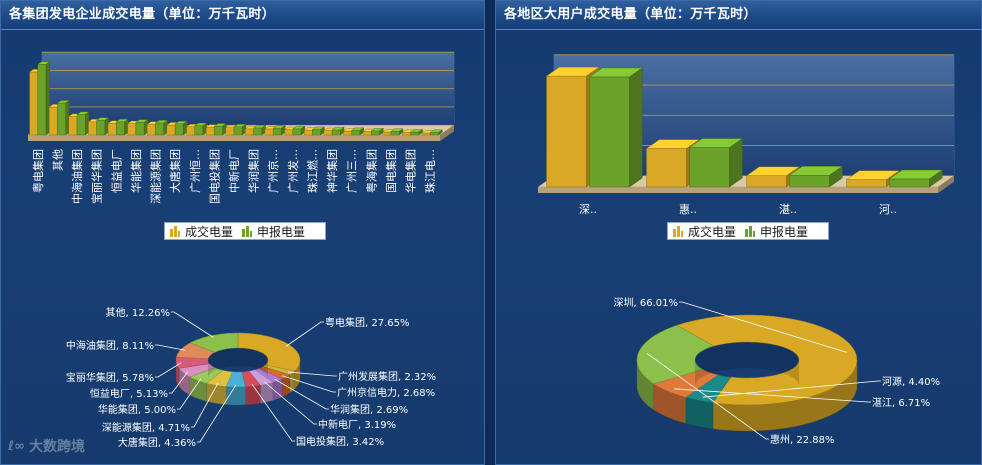  Describe the element at coordinates (38, 171) in the screenshot. I see `left-tick-label: 粤电集团` at that location.